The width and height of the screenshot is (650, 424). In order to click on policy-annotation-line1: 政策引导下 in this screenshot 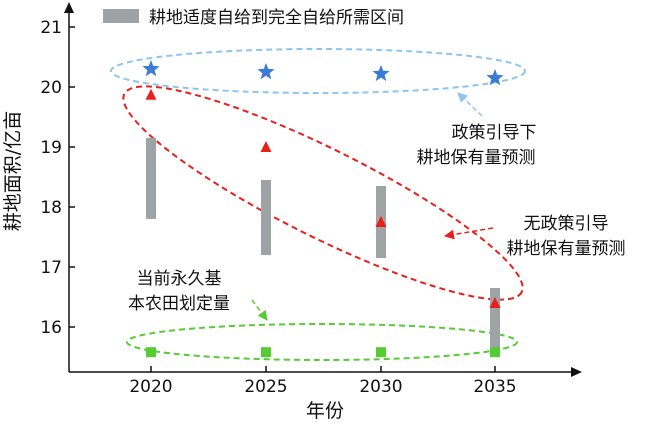, I will do `click(494, 133)`.